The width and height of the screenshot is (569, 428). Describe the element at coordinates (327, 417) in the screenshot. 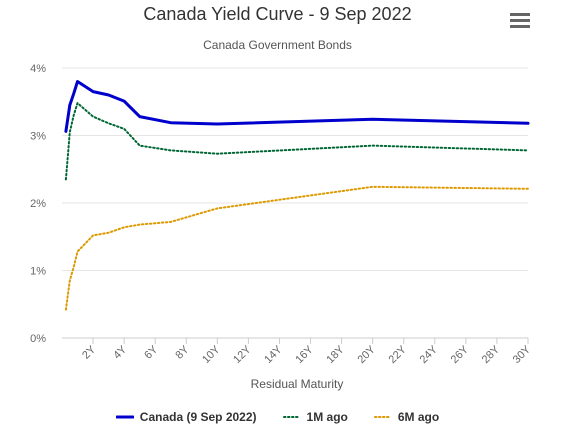

I see `legend-label: 1M ago` at that location.